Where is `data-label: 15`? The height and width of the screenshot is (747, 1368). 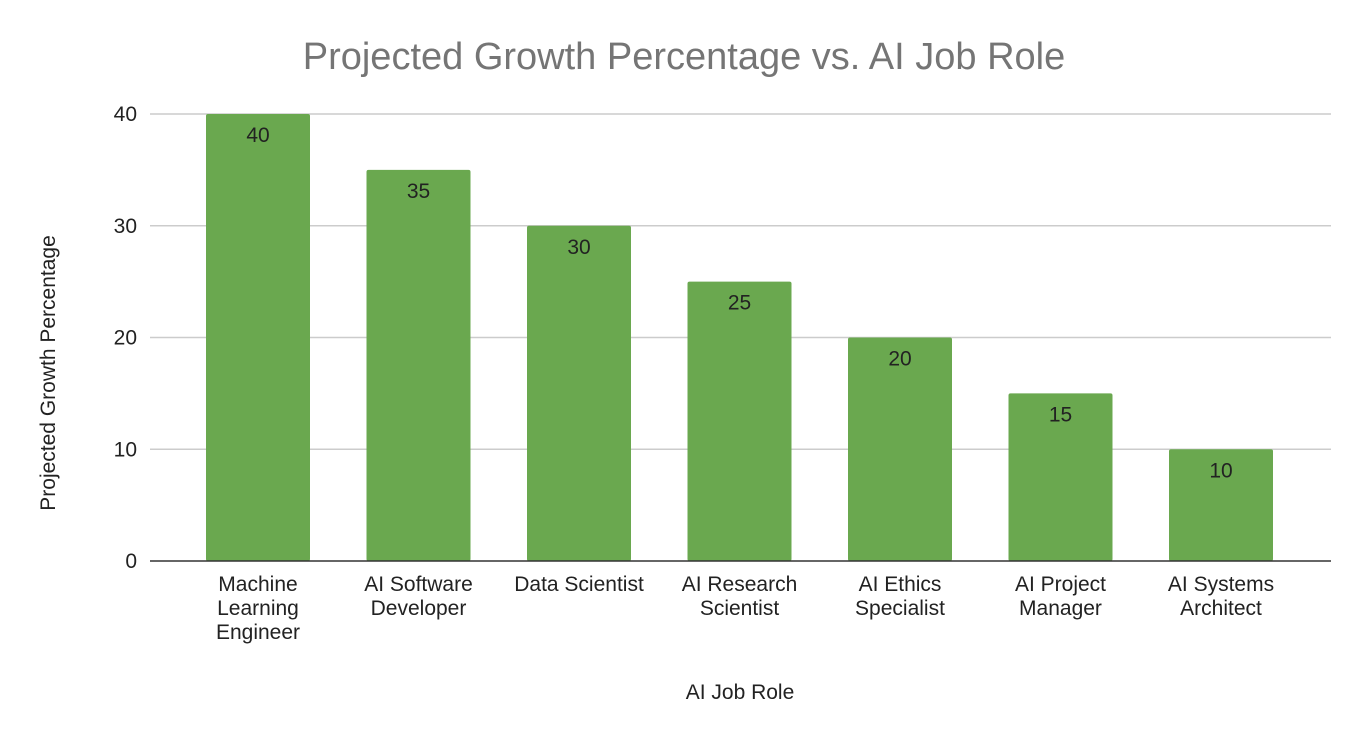
data-label: 15 is located at coordinates (1060, 414).